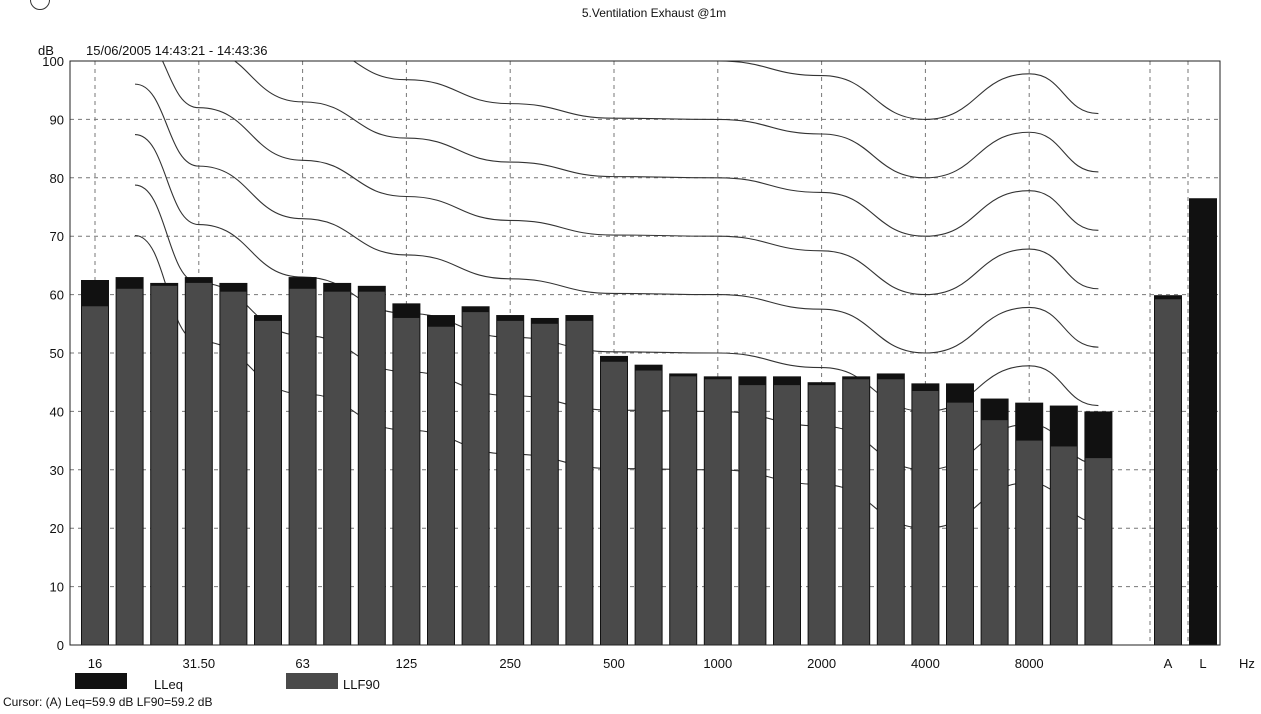 This screenshot has width=1261, height=714. I want to click on legend-label-llf90: LLF90, so click(361, 684).